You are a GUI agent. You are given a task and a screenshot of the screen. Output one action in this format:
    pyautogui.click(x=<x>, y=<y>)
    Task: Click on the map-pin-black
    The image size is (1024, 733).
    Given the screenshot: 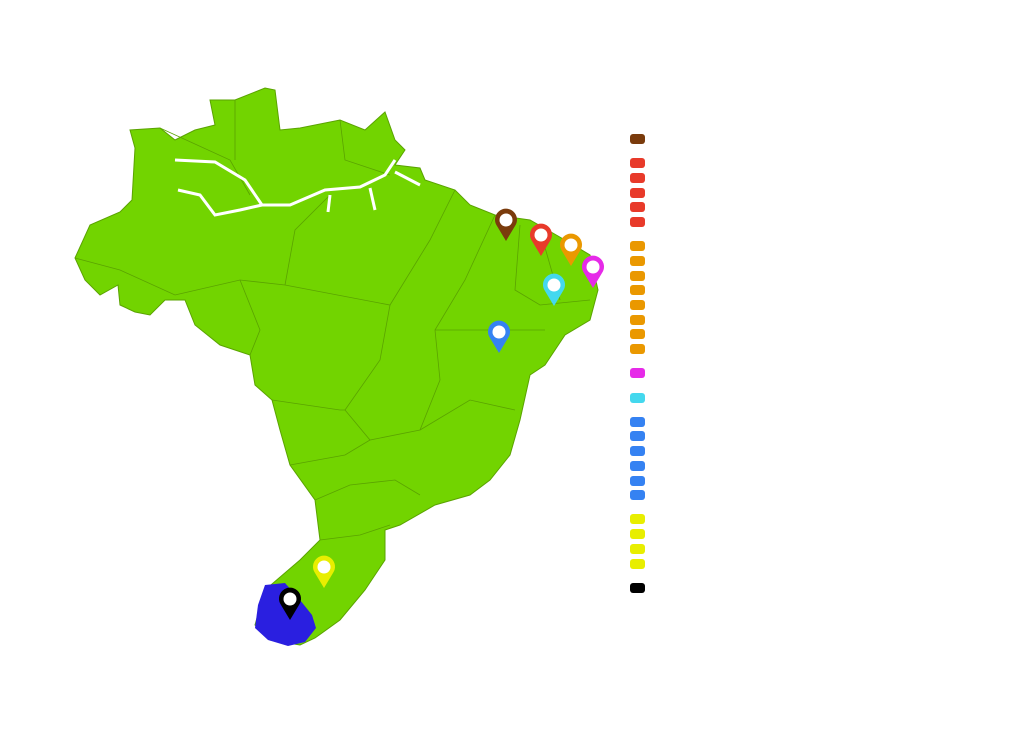 What is the action you would take?
    pyautogui.click(x=290, y=603)
    